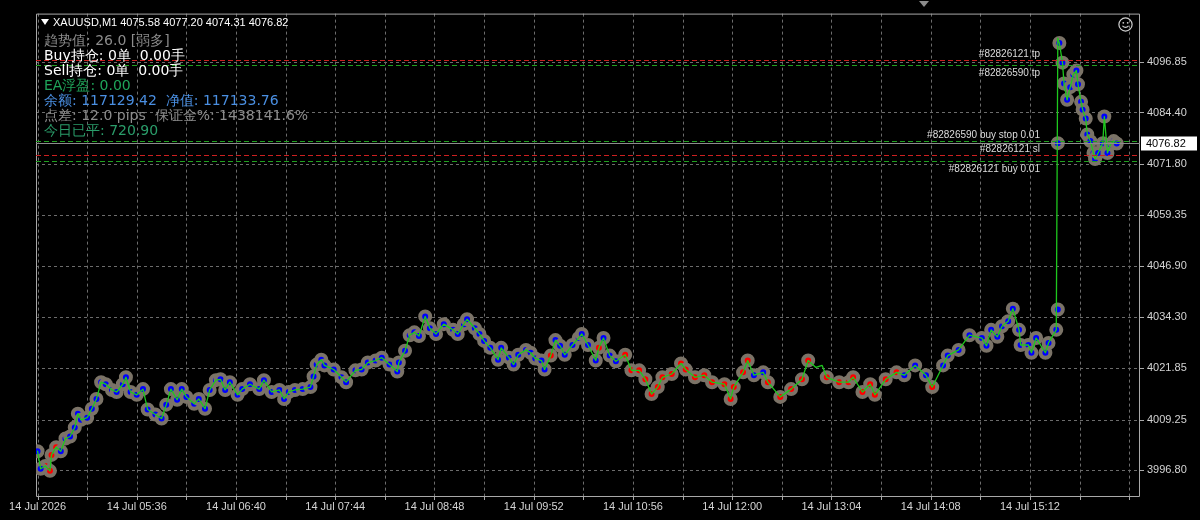 Image resolution: width=1200 pixels, height=520 pixels. Describe the element at coordinates (107, 39) in the screenshot. I see `annotation: 趋势值: 26.0 [弱多]` at that location.